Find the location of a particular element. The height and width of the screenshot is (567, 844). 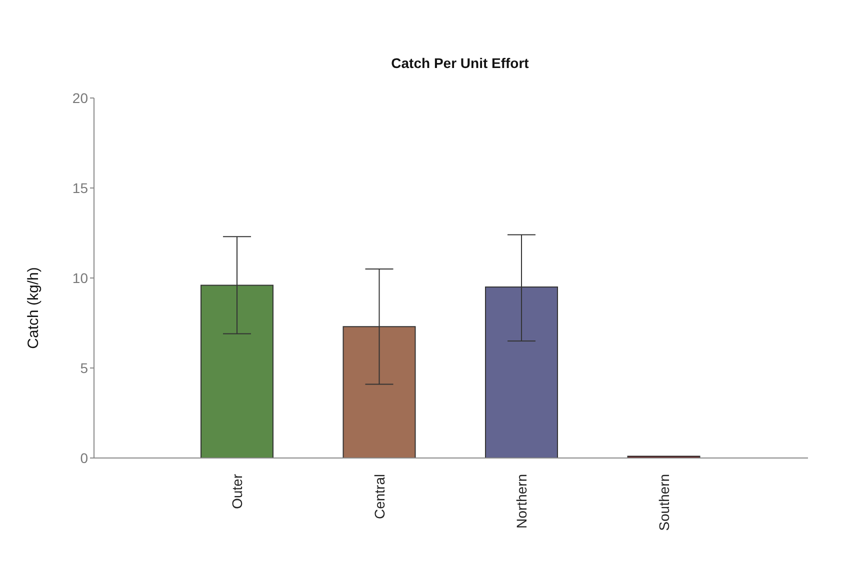

chart-title: Catch Per Unit Effort is located at coordinates (460, 63).